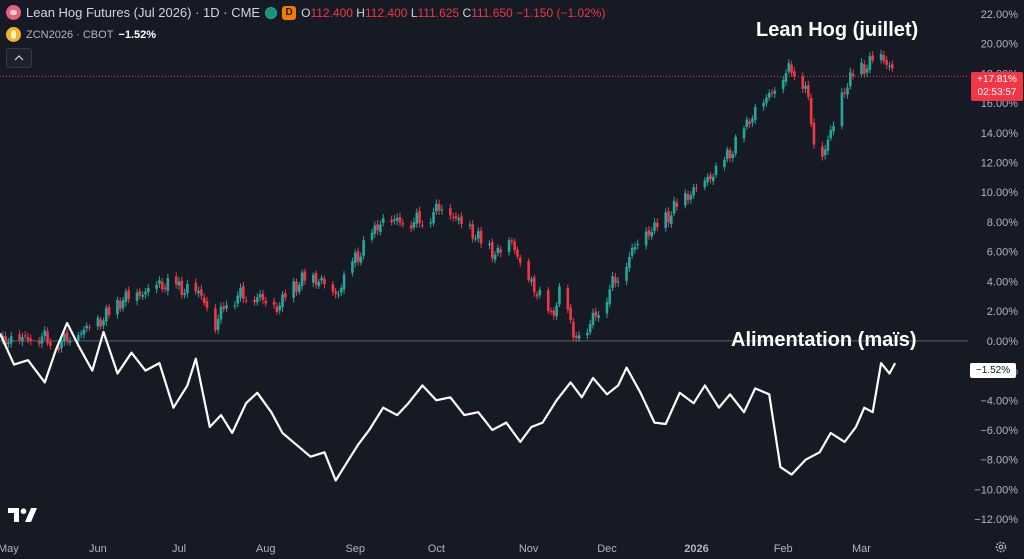 The width and height of the screenshot is (1024, 559). What do you see at coordinates (1000, 193) in the screenshot?
I see `y-tick-label: 10.00%` at bounding box center [1000, 193].